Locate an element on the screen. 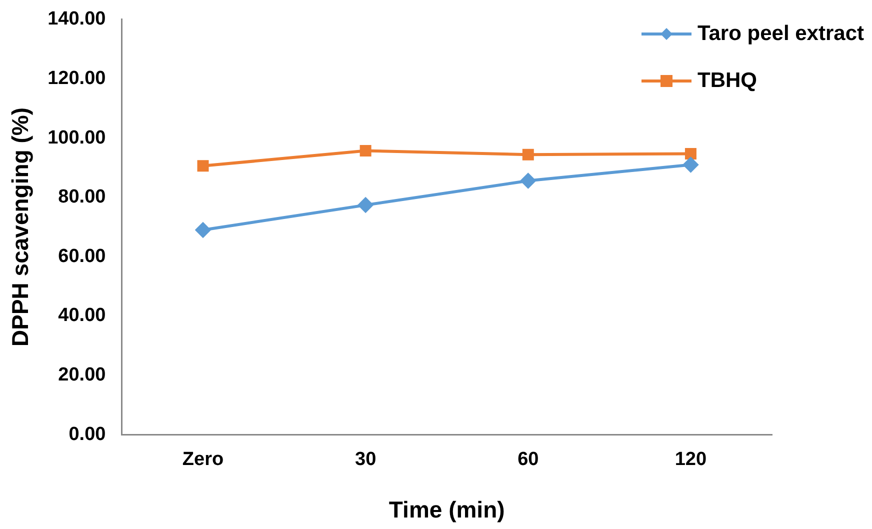 Image resolution: width=872 pixels, height=529 pixels. y-tick-label: 60.00 is located at coordinates (82, 256).